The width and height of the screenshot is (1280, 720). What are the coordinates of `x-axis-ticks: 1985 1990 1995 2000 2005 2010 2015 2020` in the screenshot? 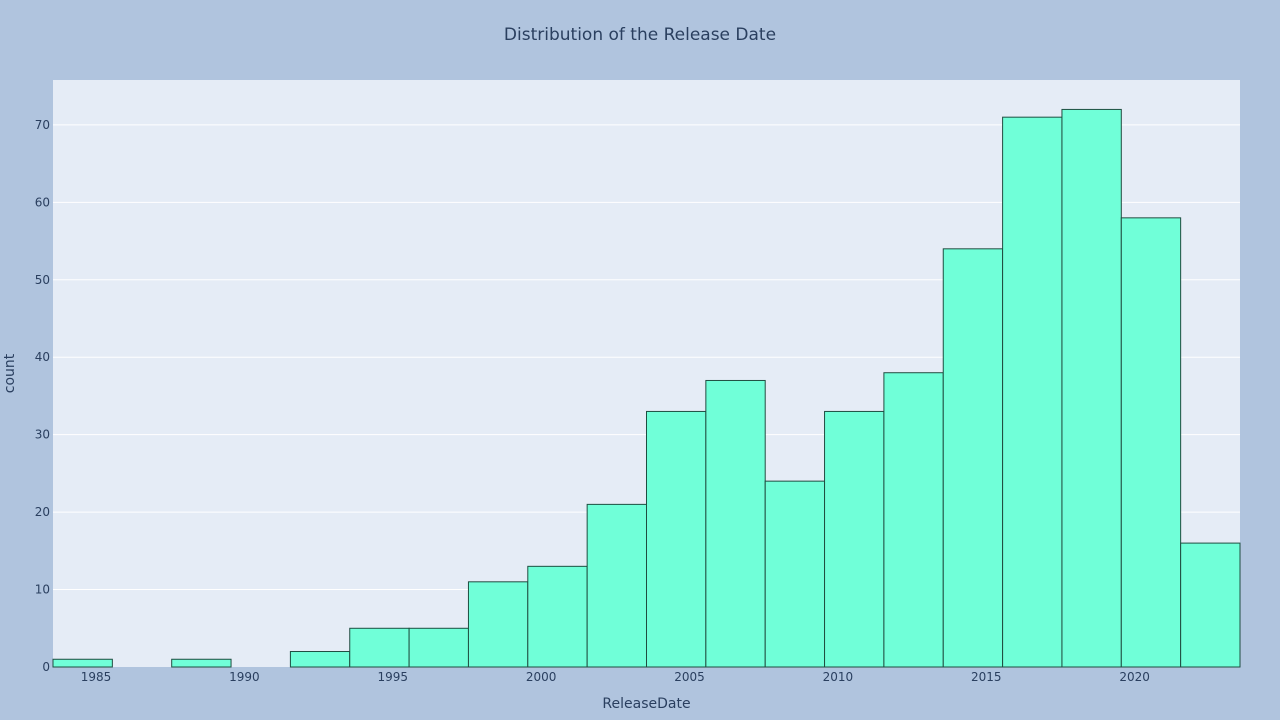 It's located at (615, 677).